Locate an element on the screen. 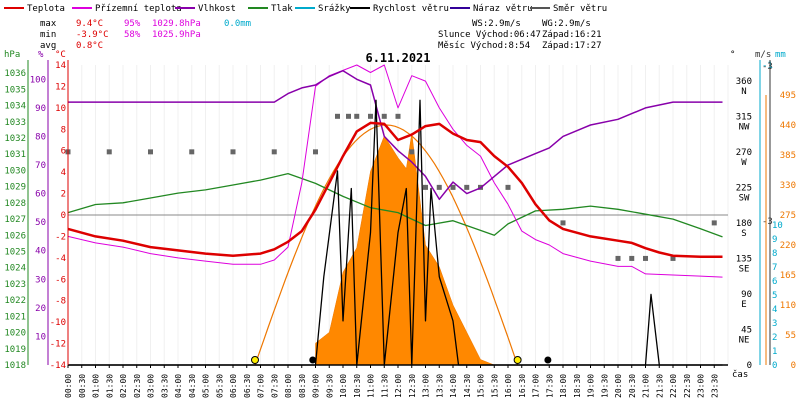 The image size is (800, 400). x-tick-label: 21:30 is located at coordinates (659, 386).